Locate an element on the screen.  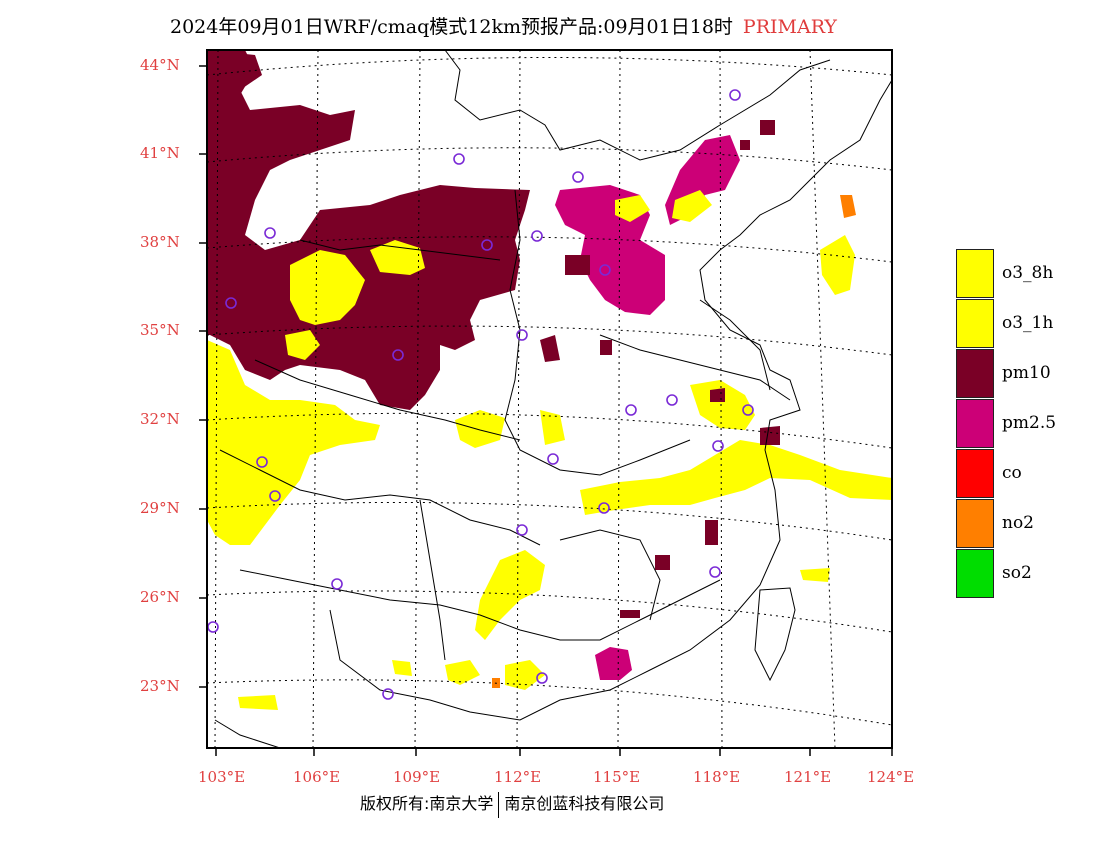
o3-patch-inner is located at coordinates (327, 287).